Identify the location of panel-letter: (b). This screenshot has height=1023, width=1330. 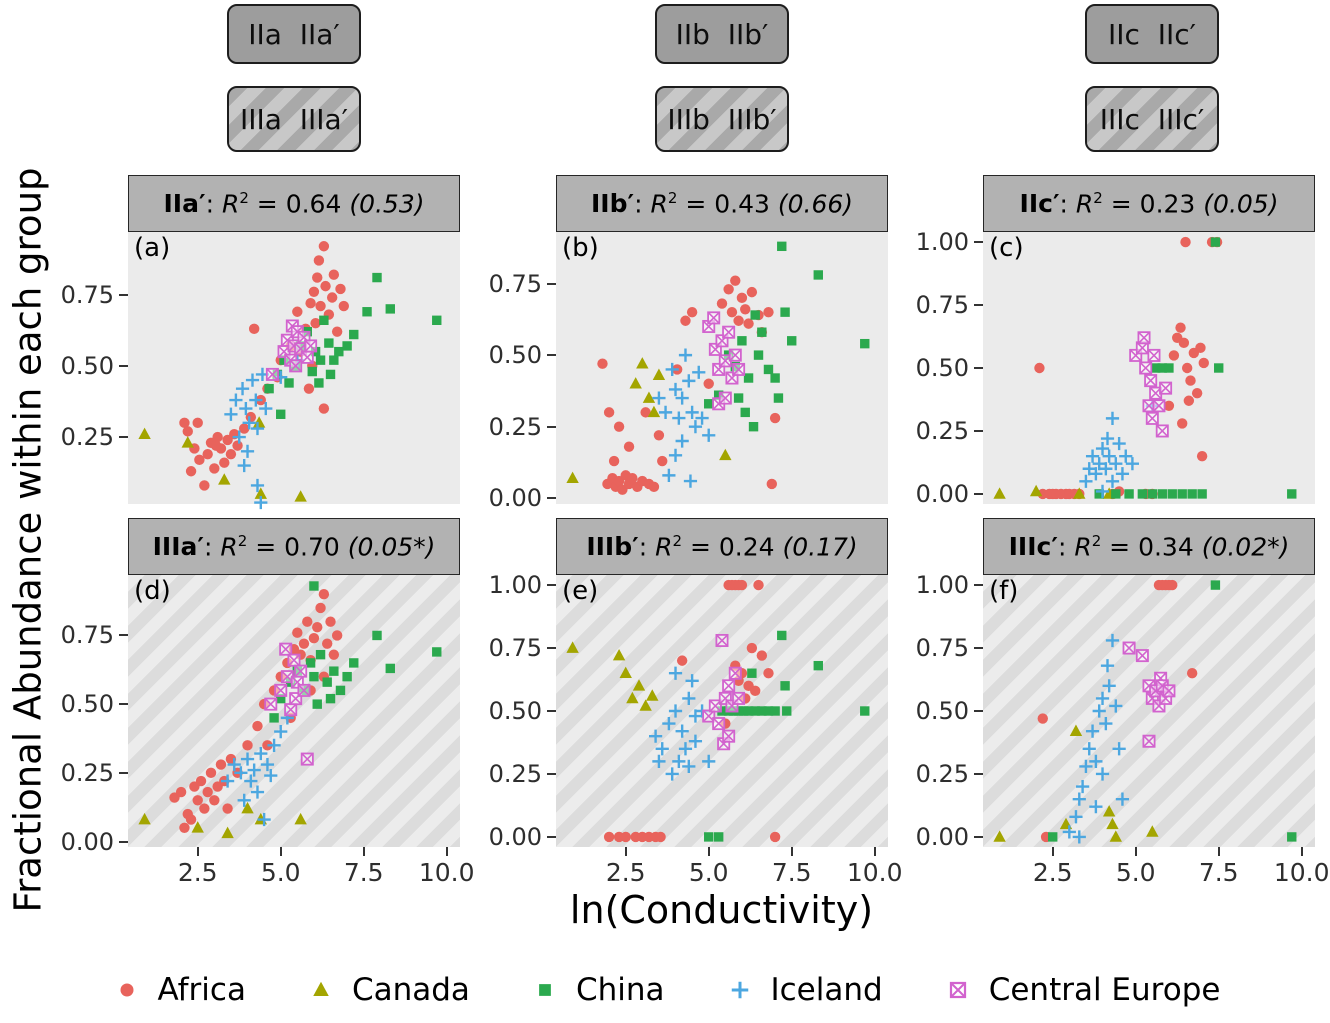
(580, 248).